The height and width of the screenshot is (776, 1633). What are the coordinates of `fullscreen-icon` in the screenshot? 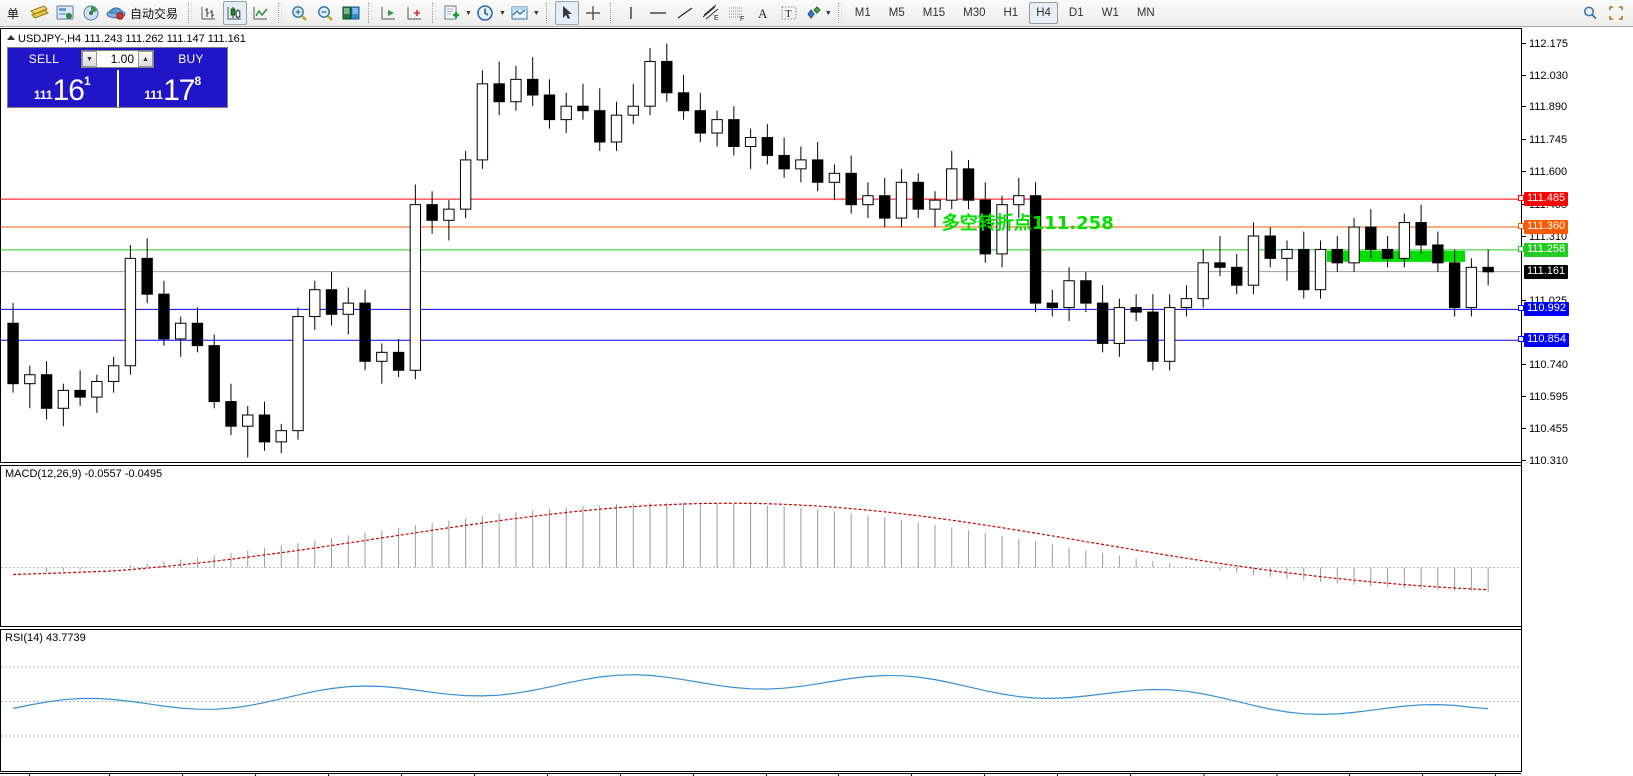 It's located at (1616, 13).